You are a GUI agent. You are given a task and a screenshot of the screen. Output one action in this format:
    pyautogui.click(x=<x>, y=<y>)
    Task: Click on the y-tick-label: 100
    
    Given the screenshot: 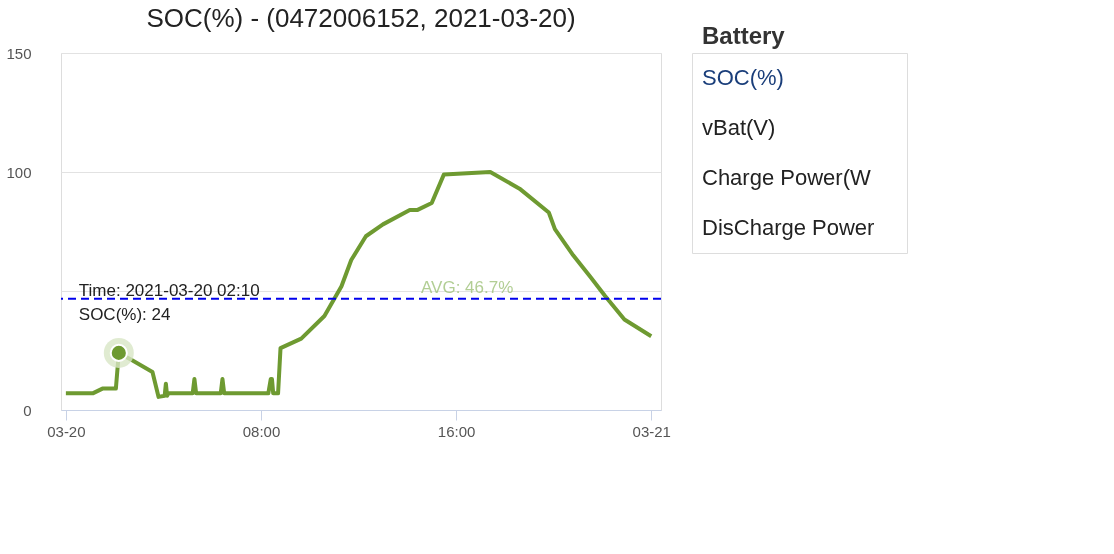 What is the action you would take?
    pyautogui.click(x=19, y=172)
    